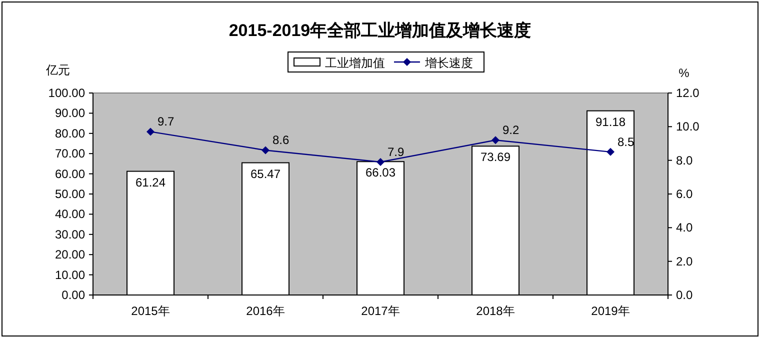 This screenshot has width=760, height=338. I want to click on legend-label: 增长速度, so click(448, 63).